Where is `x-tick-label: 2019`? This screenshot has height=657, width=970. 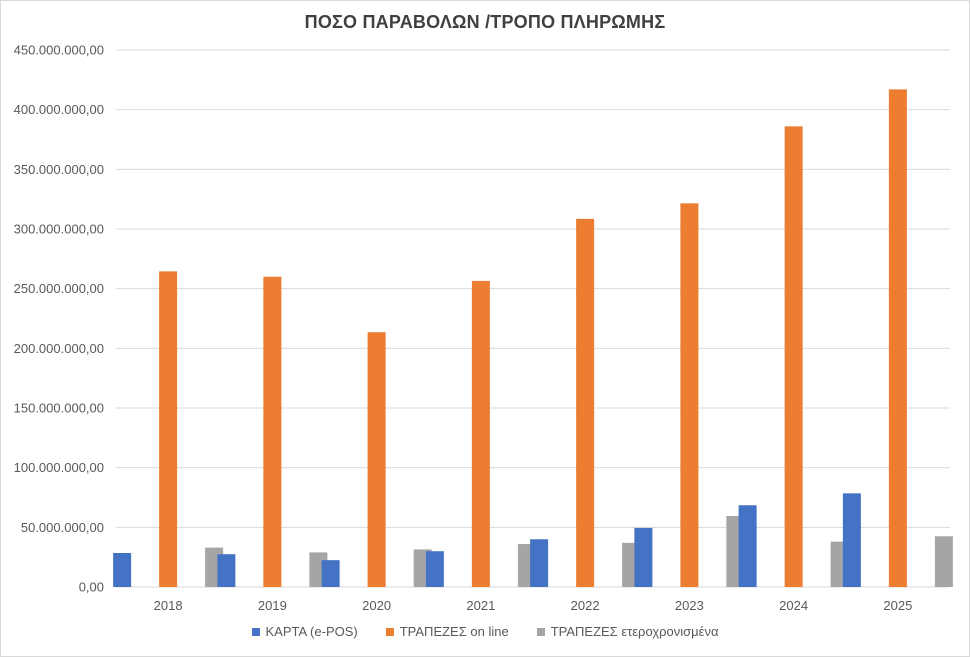
x-tick-label: 2019 is located at coordinates (272, 605).